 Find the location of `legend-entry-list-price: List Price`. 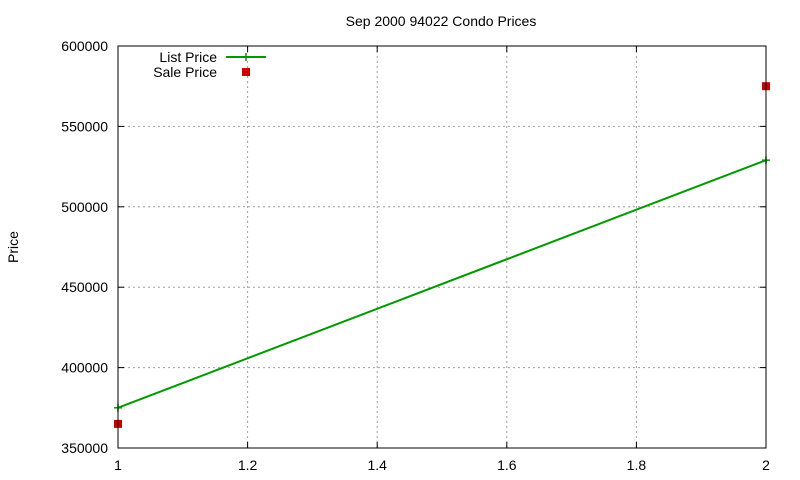

legend-entry-list-price: List Price is located at coordinates (212, 57).